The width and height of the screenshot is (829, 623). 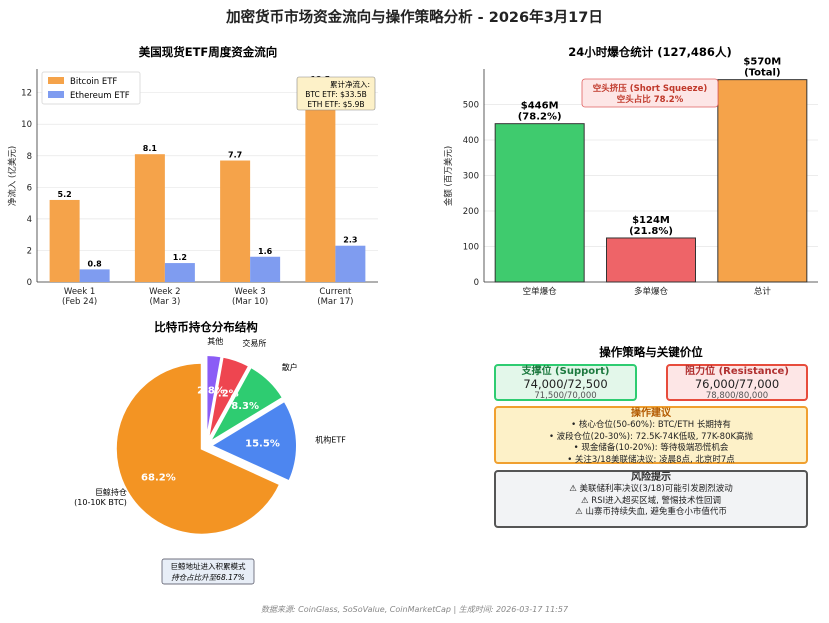 I want to click on etf-bar-label: 5.2, so click(x=65, y=194).